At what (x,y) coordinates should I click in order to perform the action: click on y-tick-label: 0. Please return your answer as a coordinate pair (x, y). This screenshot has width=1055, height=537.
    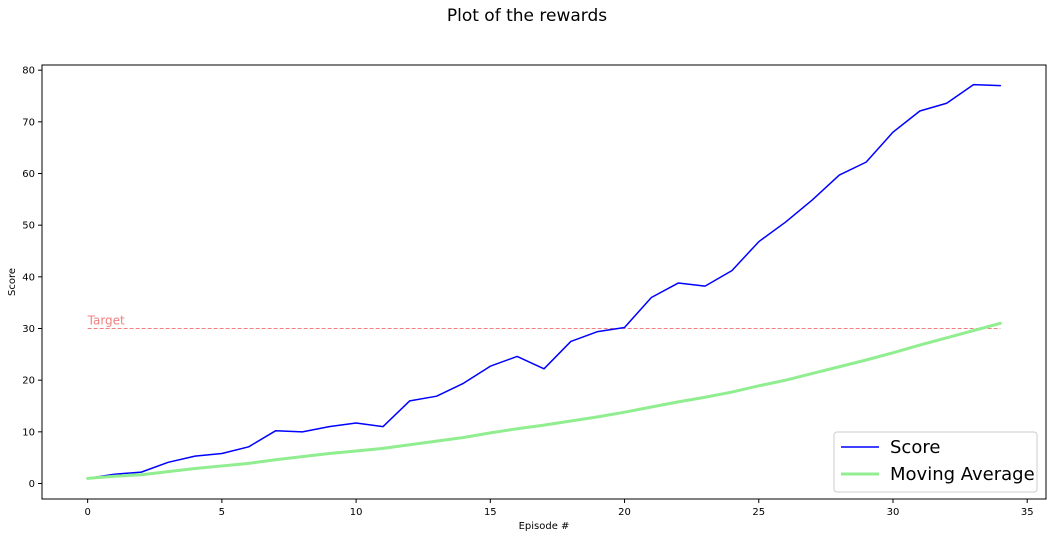
    Looking at the image, I should click on (32, 484).